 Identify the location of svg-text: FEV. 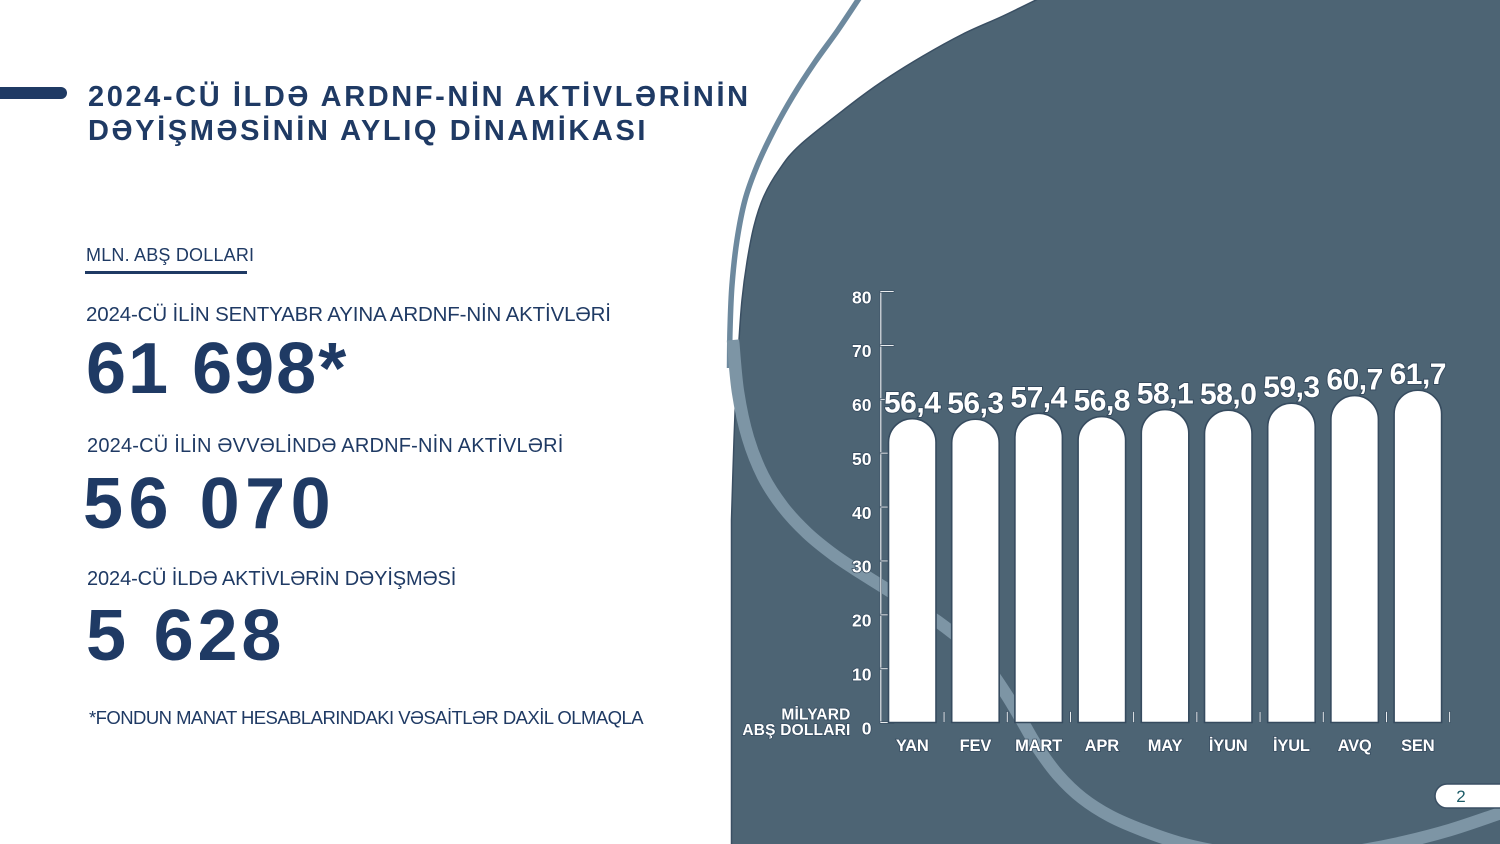
(976, 746).